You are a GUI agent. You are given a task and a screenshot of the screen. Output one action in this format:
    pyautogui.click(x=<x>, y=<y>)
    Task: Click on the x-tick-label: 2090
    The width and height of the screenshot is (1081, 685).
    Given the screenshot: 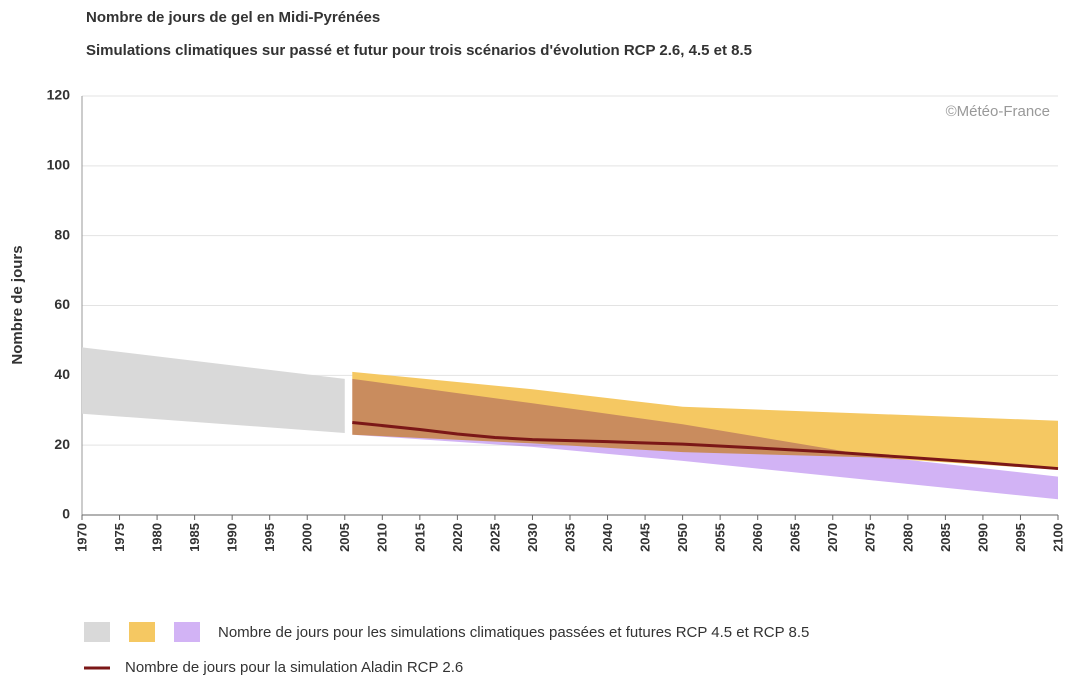 What is the action you would take?
    pyautogui.click(x=982, y=537)
    